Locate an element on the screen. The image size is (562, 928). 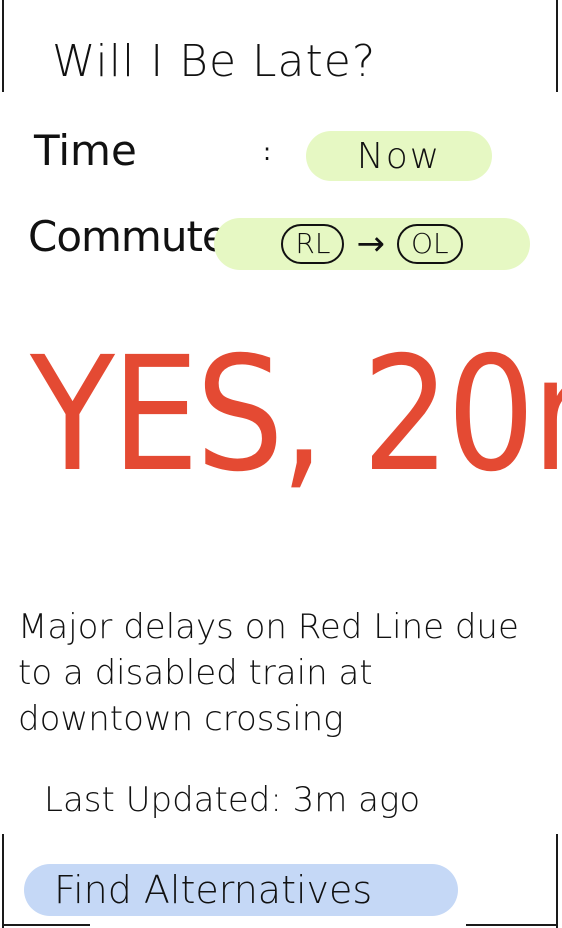
commute-label: Commute: is located at coordinates (134, 236).